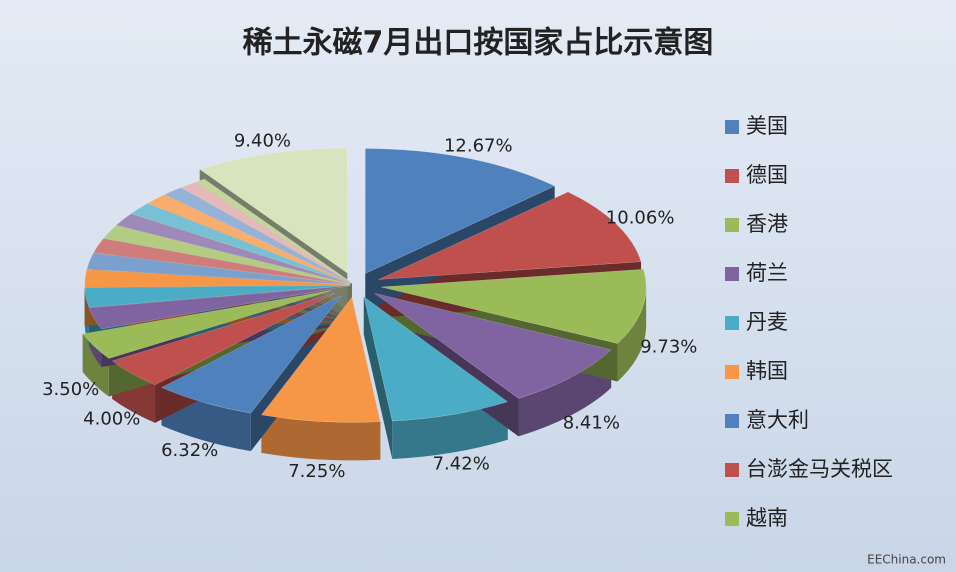  I want to click on legend-label: 台澎金马关税区, so click(819, 469).